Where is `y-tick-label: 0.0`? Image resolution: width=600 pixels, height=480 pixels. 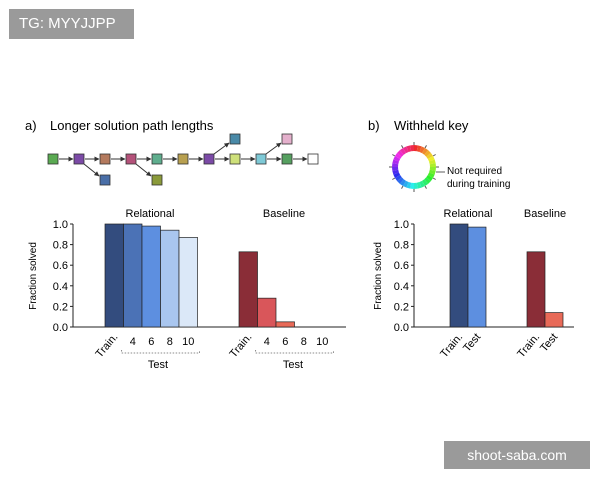
y-tick-label: 0.0 is located at coordinates (401, 328).